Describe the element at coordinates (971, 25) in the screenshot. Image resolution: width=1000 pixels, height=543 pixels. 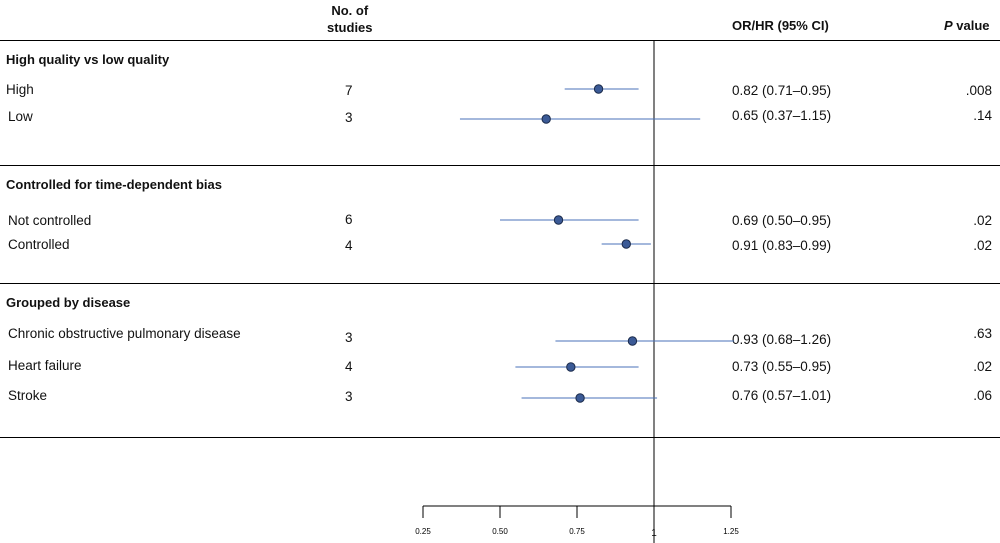
I see `header-p-rest: value` at that location.